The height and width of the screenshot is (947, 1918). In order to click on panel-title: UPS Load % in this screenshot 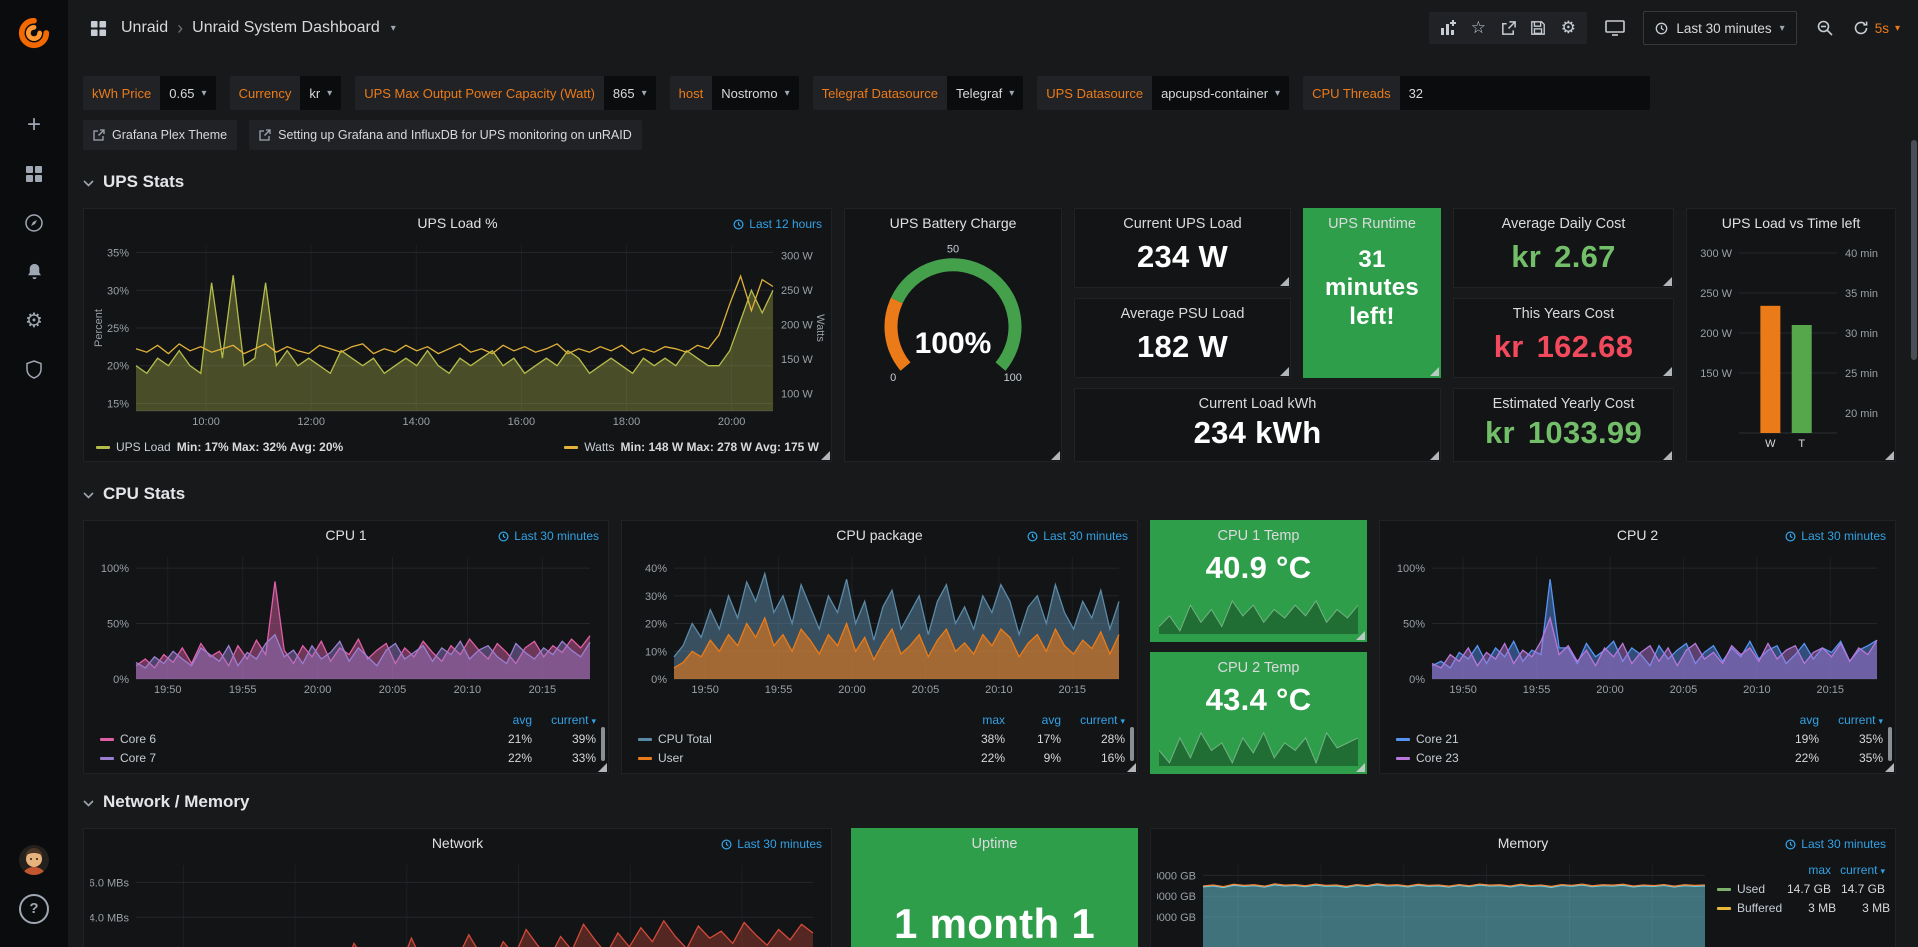, I will do `click(457, 223)`.